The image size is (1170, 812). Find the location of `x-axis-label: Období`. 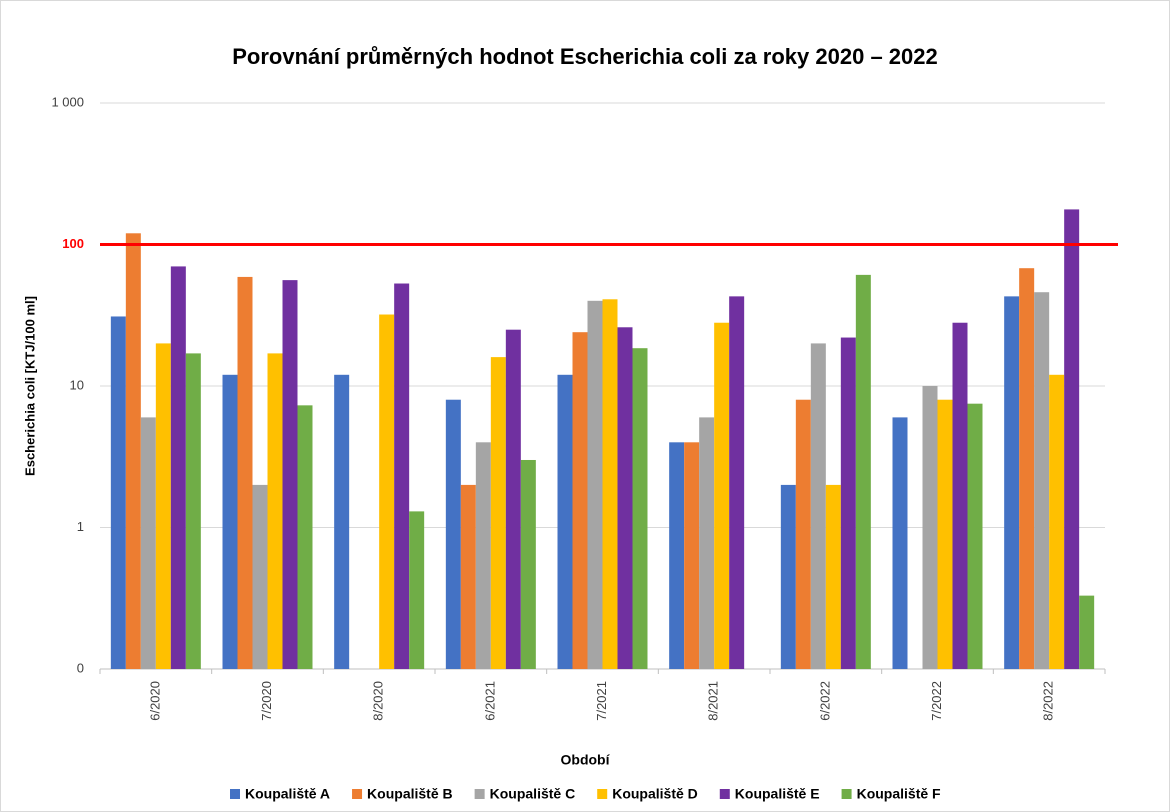

x-axis-label: Období is located at coordinates (586, 760).